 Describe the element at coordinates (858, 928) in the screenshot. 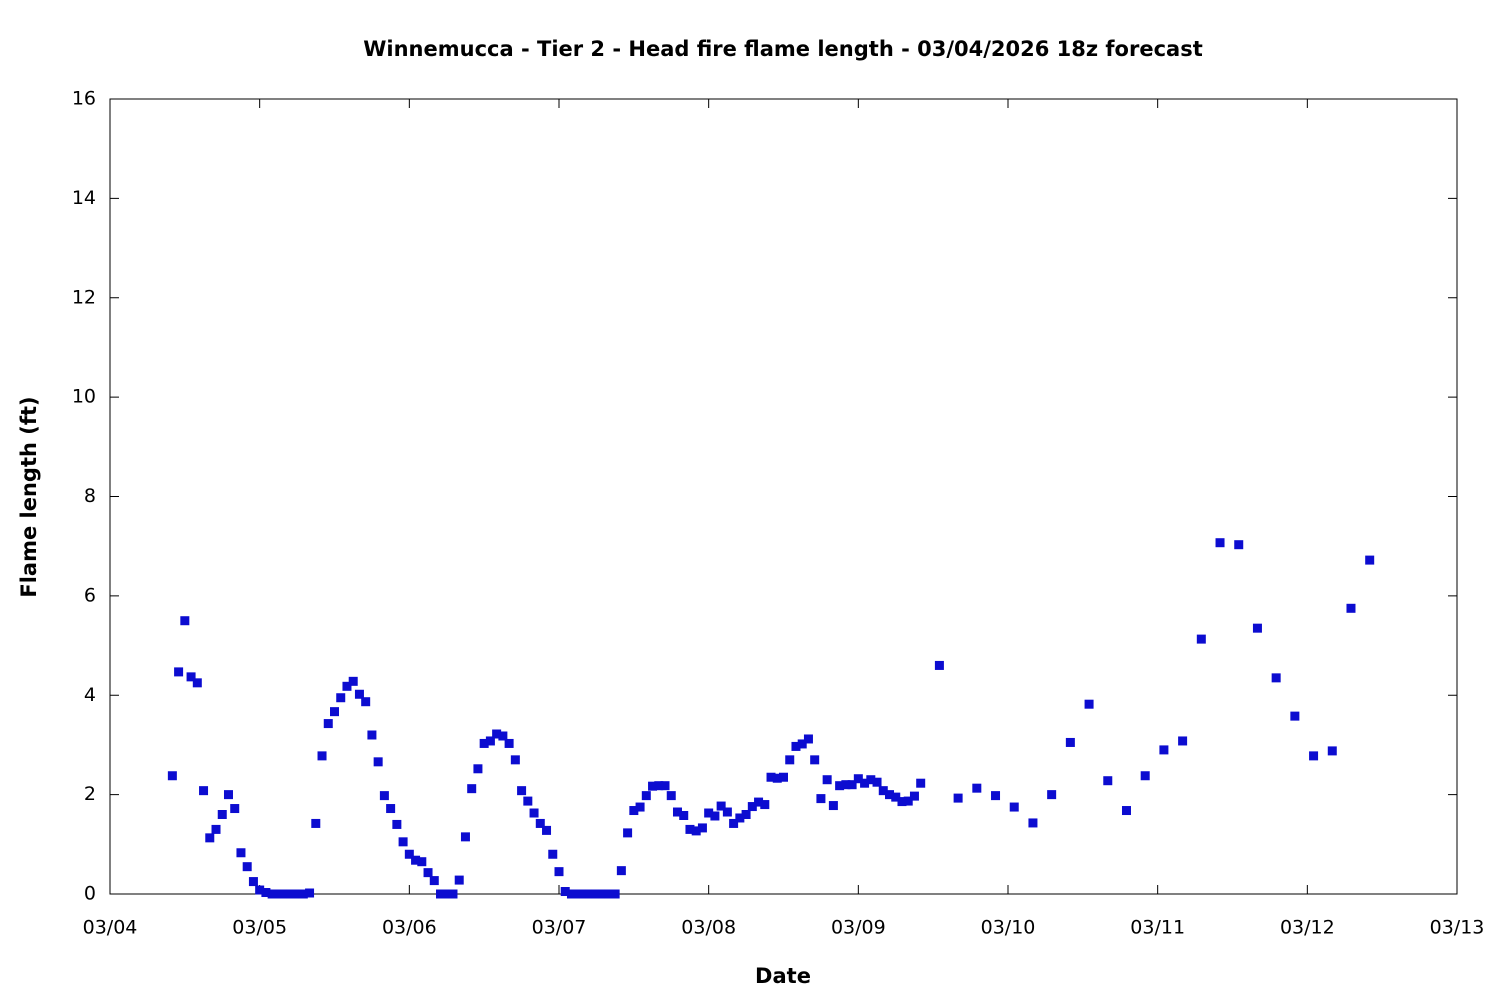

I see `x-tick-label: 03/09` at that location.